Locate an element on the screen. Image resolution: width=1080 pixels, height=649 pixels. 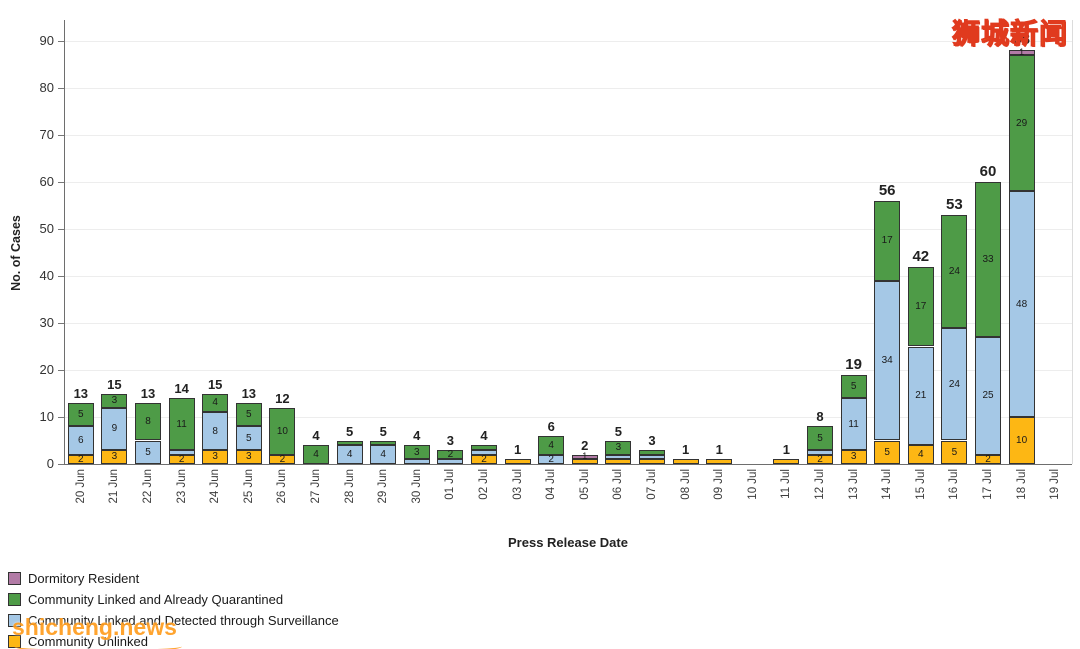
bar-segment-value: 9 is located at coordinates (114, 429).